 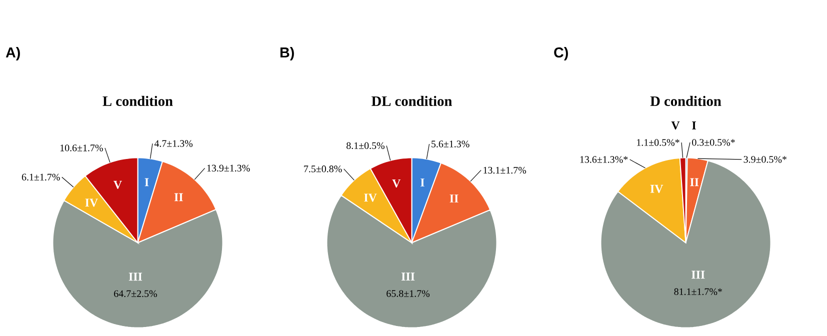 What do you see at coordinates (323, 169) in the screenshot?
I see `data-label: 7.5±0.8%` at bounding box center [323, 169].